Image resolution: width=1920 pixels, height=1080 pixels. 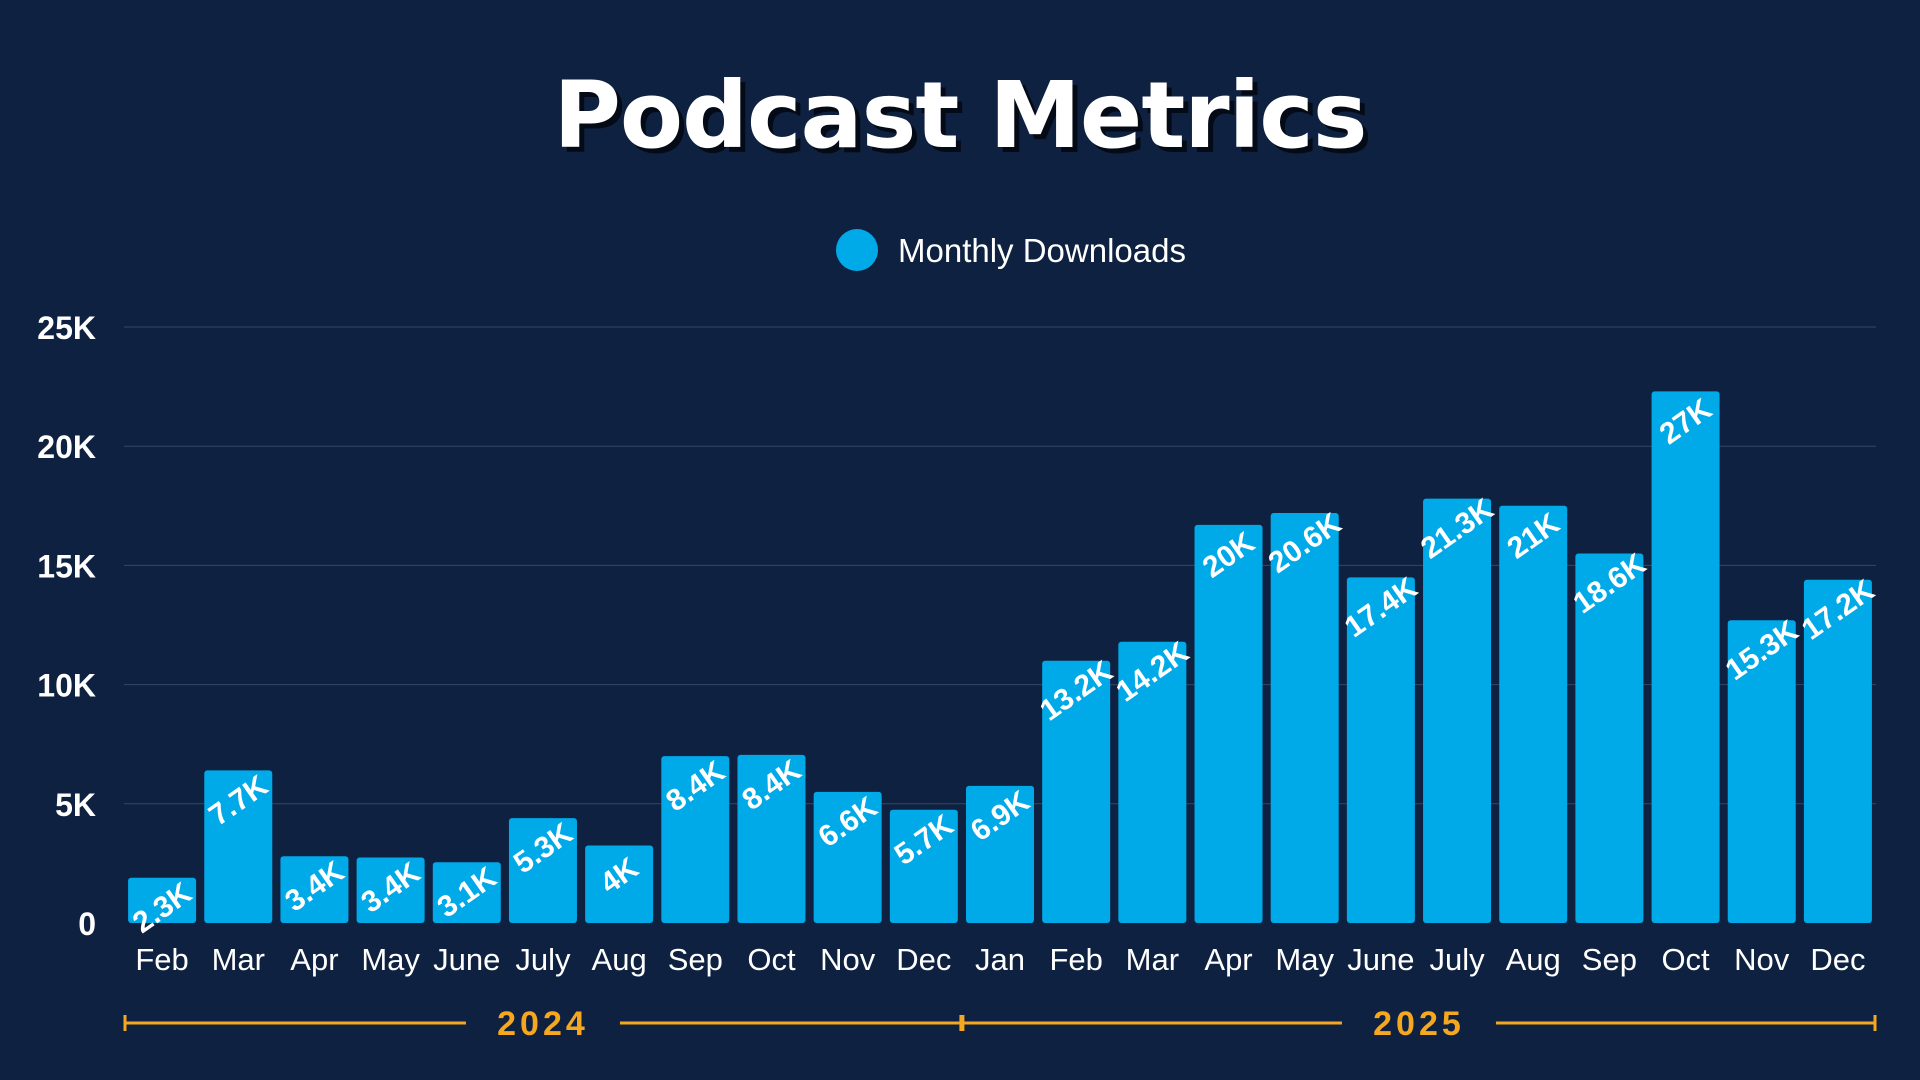 What do you see at coordinates (66, 328) in the screenshot?
I see `y-tick-label: 25K` at bounding box center [66, 328].